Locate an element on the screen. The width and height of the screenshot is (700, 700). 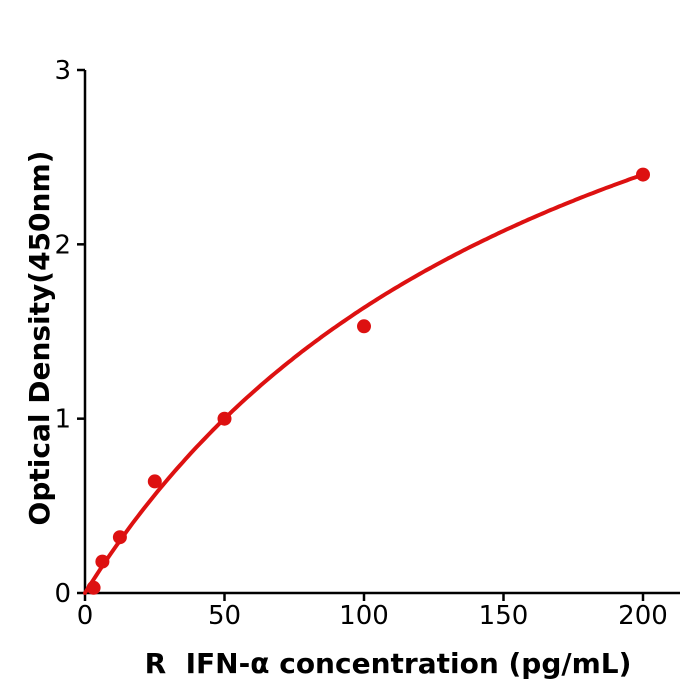
y-tick-label: 2 is located at coordinates (62, 245).